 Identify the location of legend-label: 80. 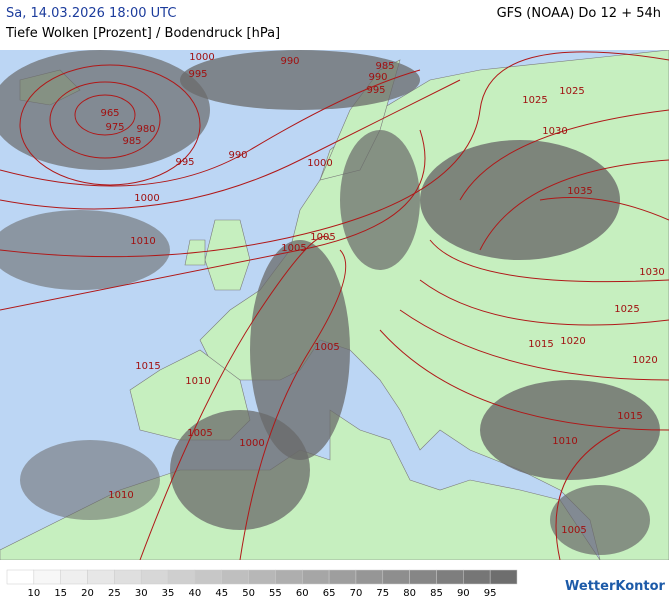
(409, 593).